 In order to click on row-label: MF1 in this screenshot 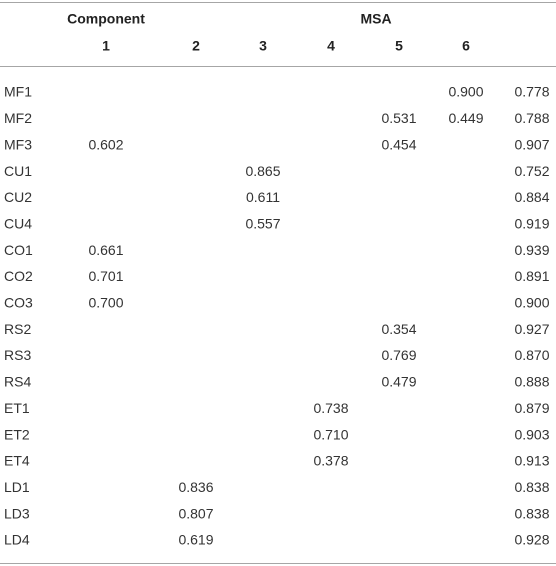, I will do `click(18, 92)`.